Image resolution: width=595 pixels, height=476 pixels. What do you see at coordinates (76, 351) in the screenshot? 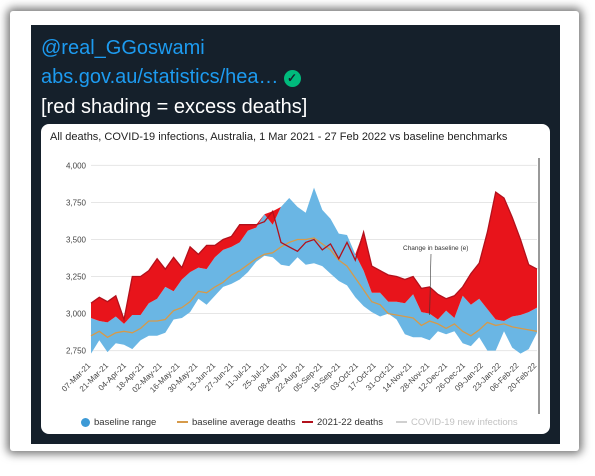
I see `y-tick-label: 2,750` at bounding box center [76, 351].